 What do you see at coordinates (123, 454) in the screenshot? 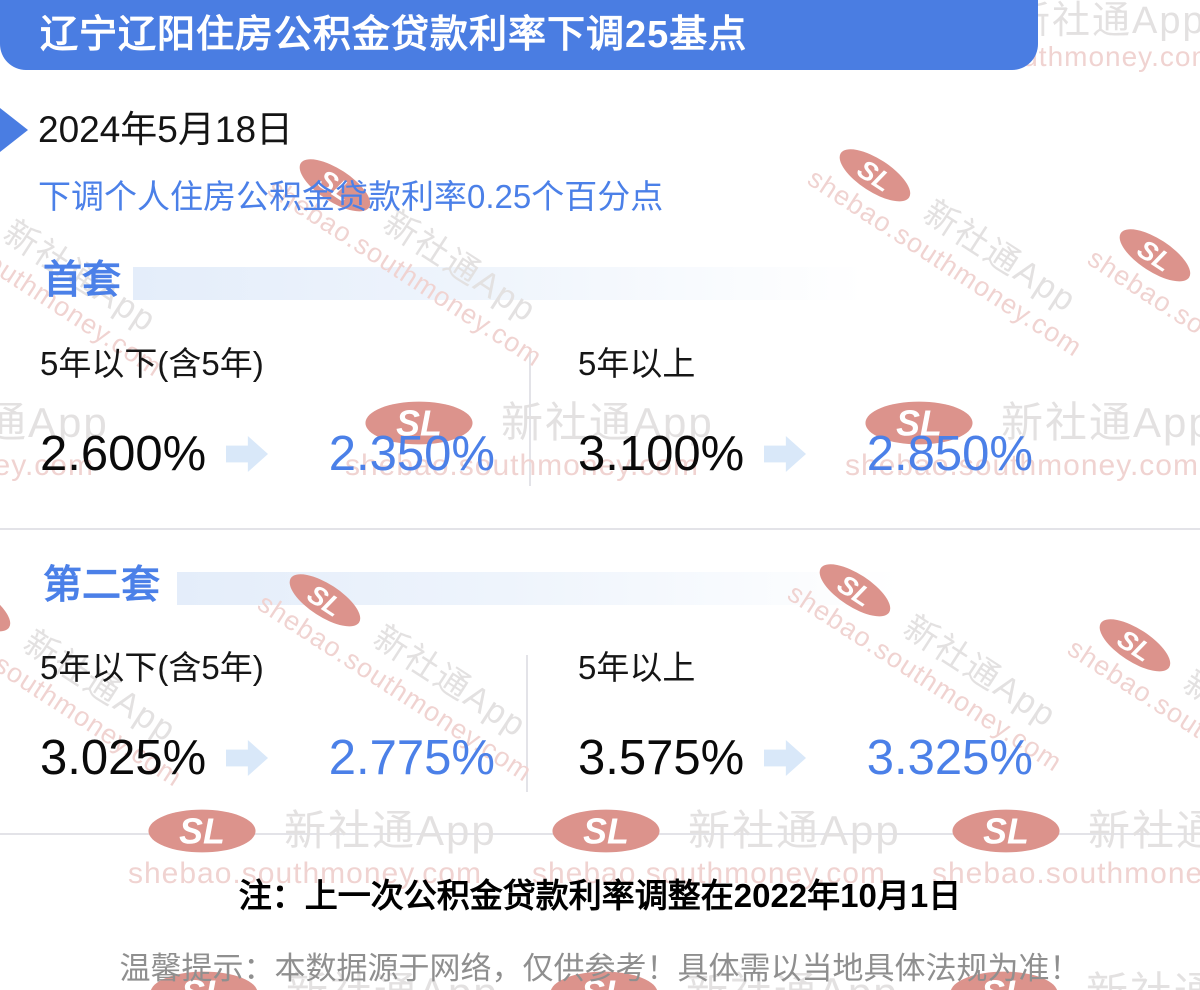
I see `old-rate: 2.600%` at bounding box center [123, 454].